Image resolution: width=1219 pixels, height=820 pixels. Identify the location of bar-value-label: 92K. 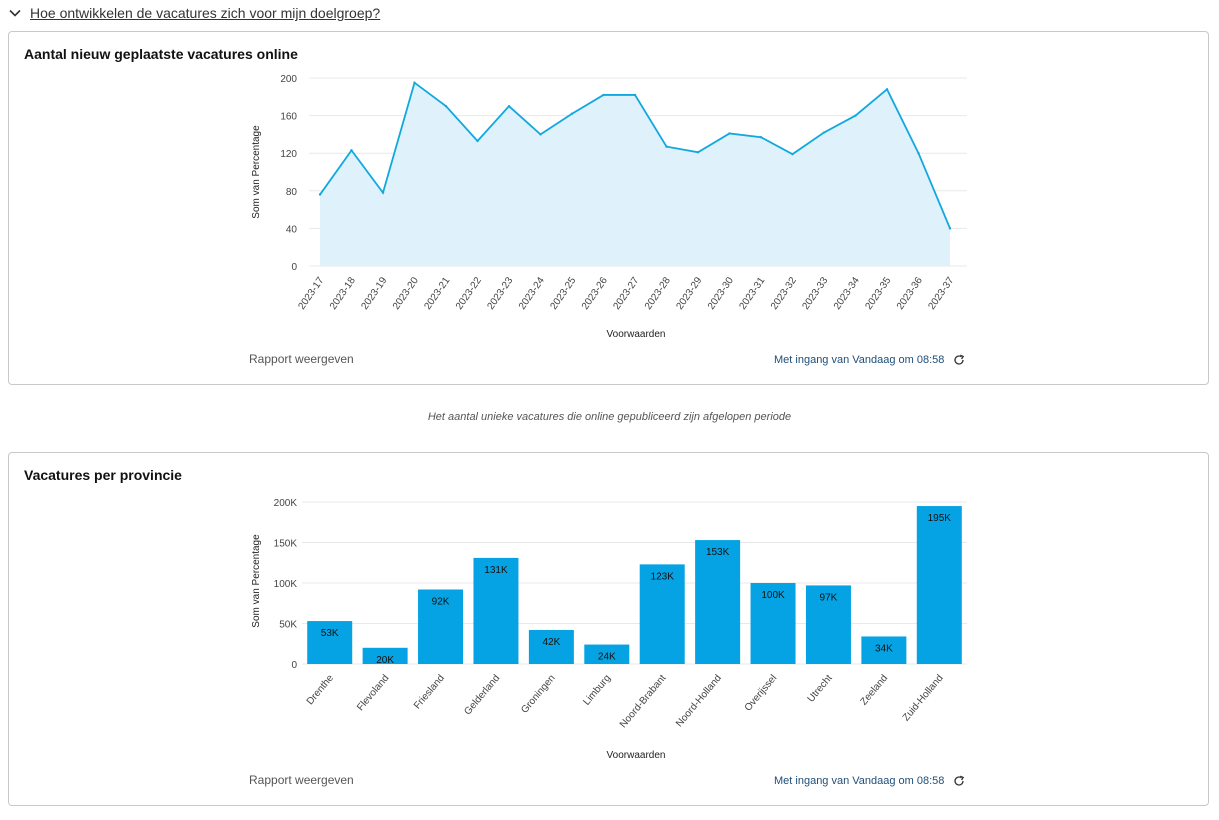
(441, 601).